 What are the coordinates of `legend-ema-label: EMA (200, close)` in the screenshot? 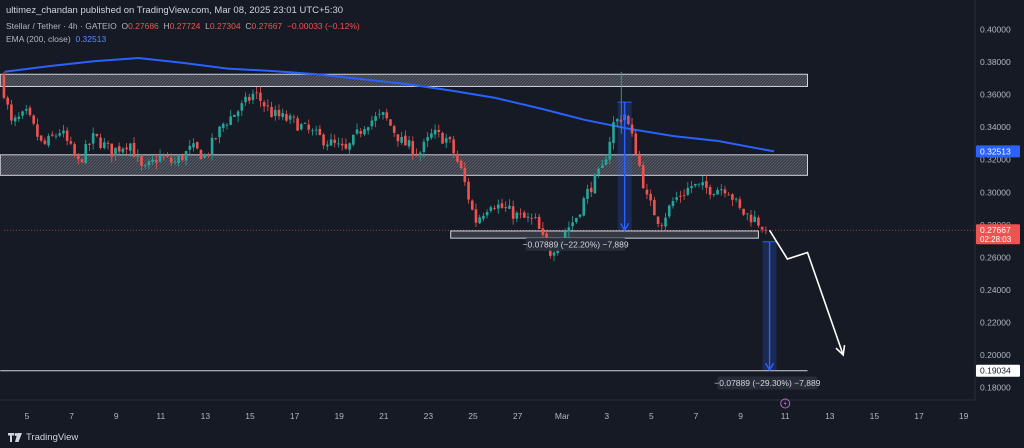 It's located at (38, 39).